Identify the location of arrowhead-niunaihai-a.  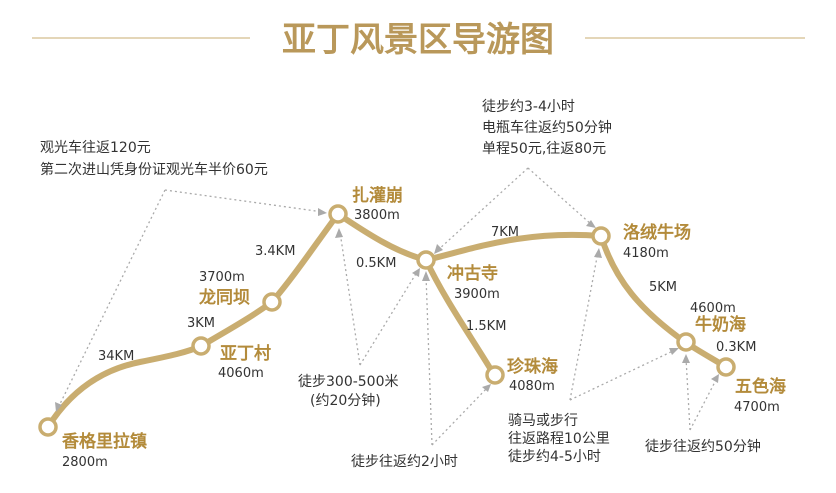
(674, 351).